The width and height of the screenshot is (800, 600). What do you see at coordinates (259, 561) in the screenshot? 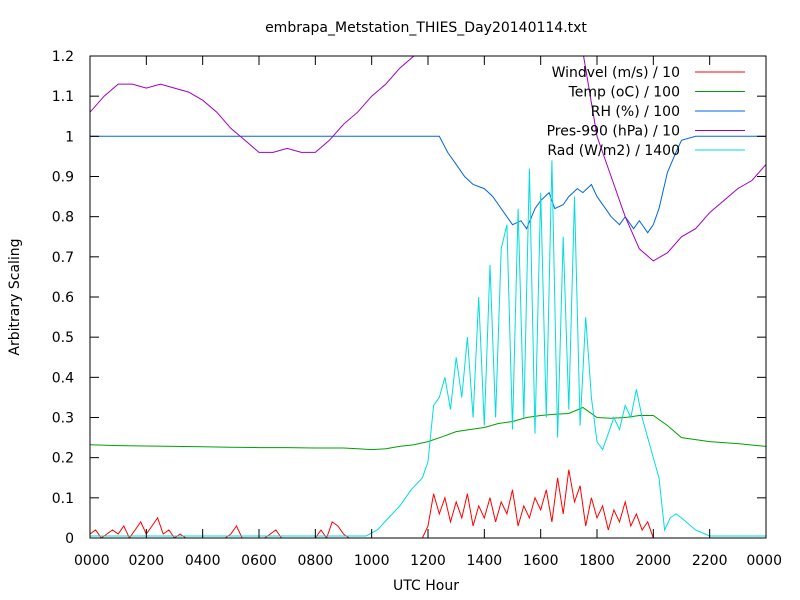
I see `x-tick-label: 0600` at bounding box center [259, 561].